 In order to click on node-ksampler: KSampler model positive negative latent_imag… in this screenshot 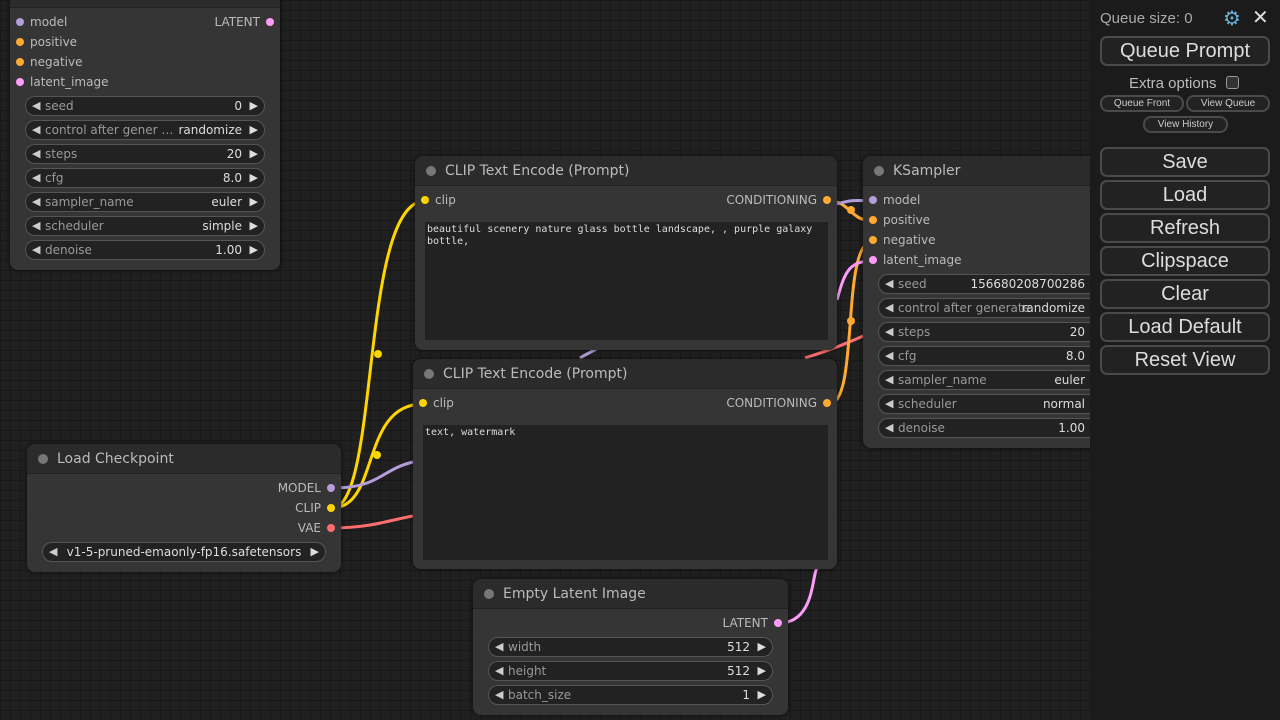, I will do `click(993, 302)`.